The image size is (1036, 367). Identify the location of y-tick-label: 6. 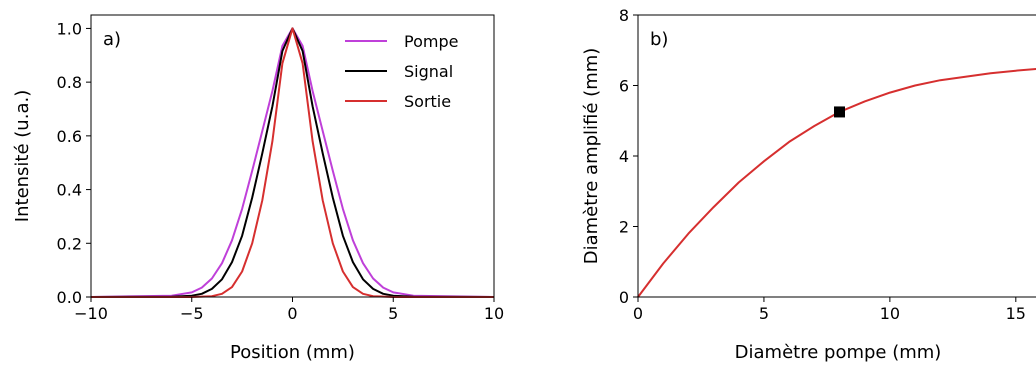
(624, 86).